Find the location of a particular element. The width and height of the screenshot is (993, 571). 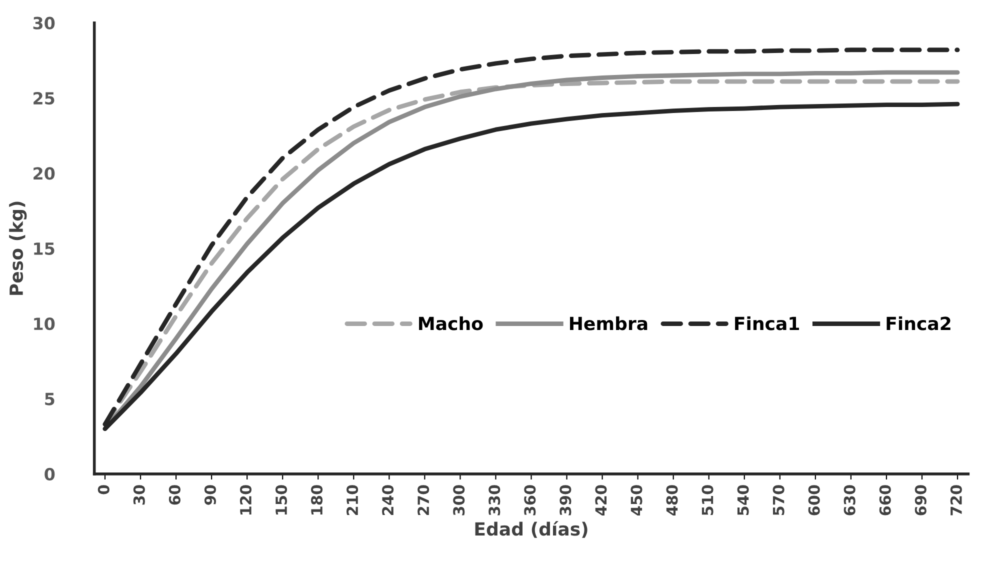

x-tick-label: 330 is located at coordinates (494, 500).